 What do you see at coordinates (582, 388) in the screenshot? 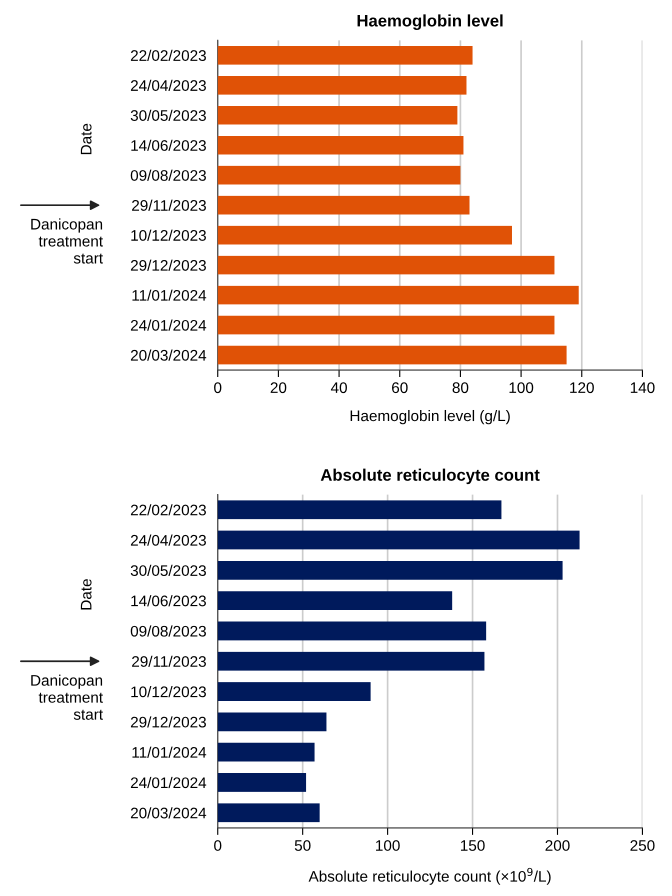
I see `x-tick-label: 120` at bounding box center [582, 388].